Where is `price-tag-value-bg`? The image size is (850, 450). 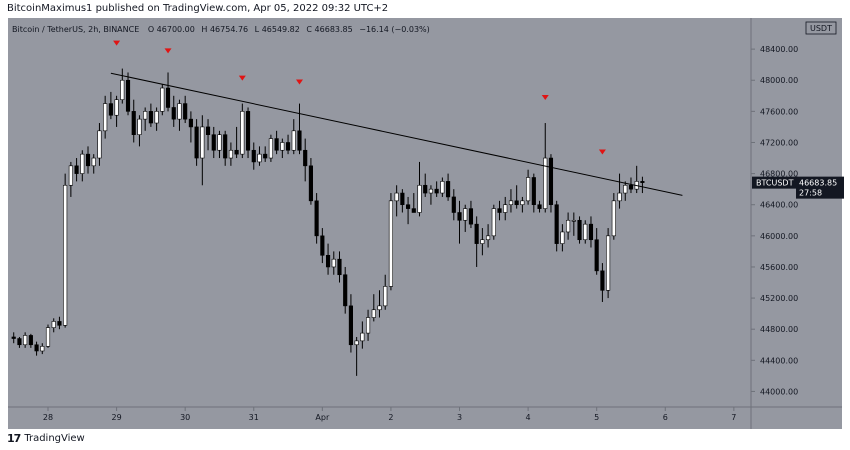 price-tag-value-bg is located at coordinates (820, 187).